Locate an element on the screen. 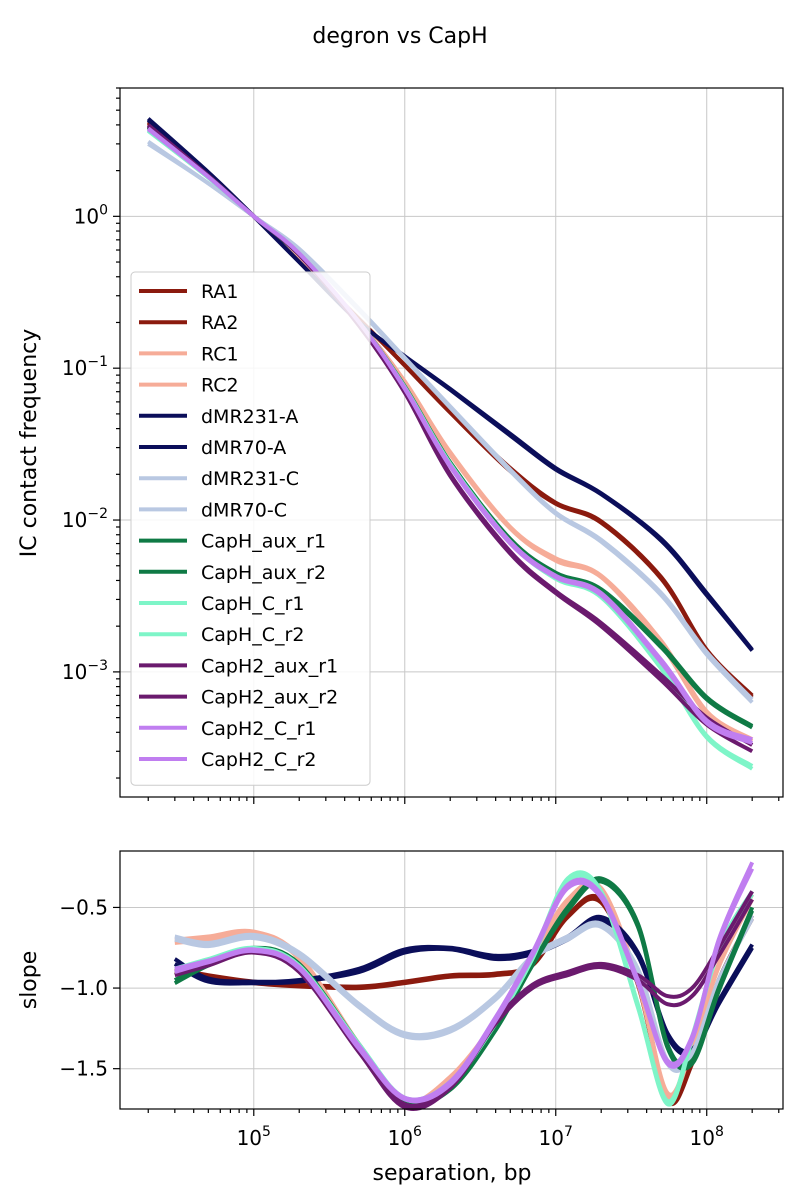 Image resolution: width=800 pixels, height=1200 pixels. legend-label: CapH_C_r1 is located at coordinates (252, 604).